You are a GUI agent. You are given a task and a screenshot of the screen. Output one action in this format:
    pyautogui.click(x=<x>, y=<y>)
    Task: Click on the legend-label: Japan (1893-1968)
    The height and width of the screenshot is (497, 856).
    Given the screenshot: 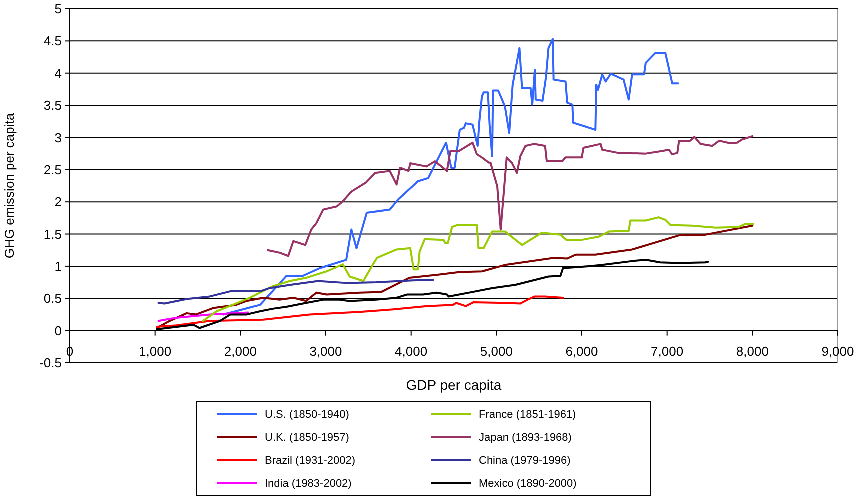 What is the action you would take?
    pyautogui.click(x=525, y=438)
    